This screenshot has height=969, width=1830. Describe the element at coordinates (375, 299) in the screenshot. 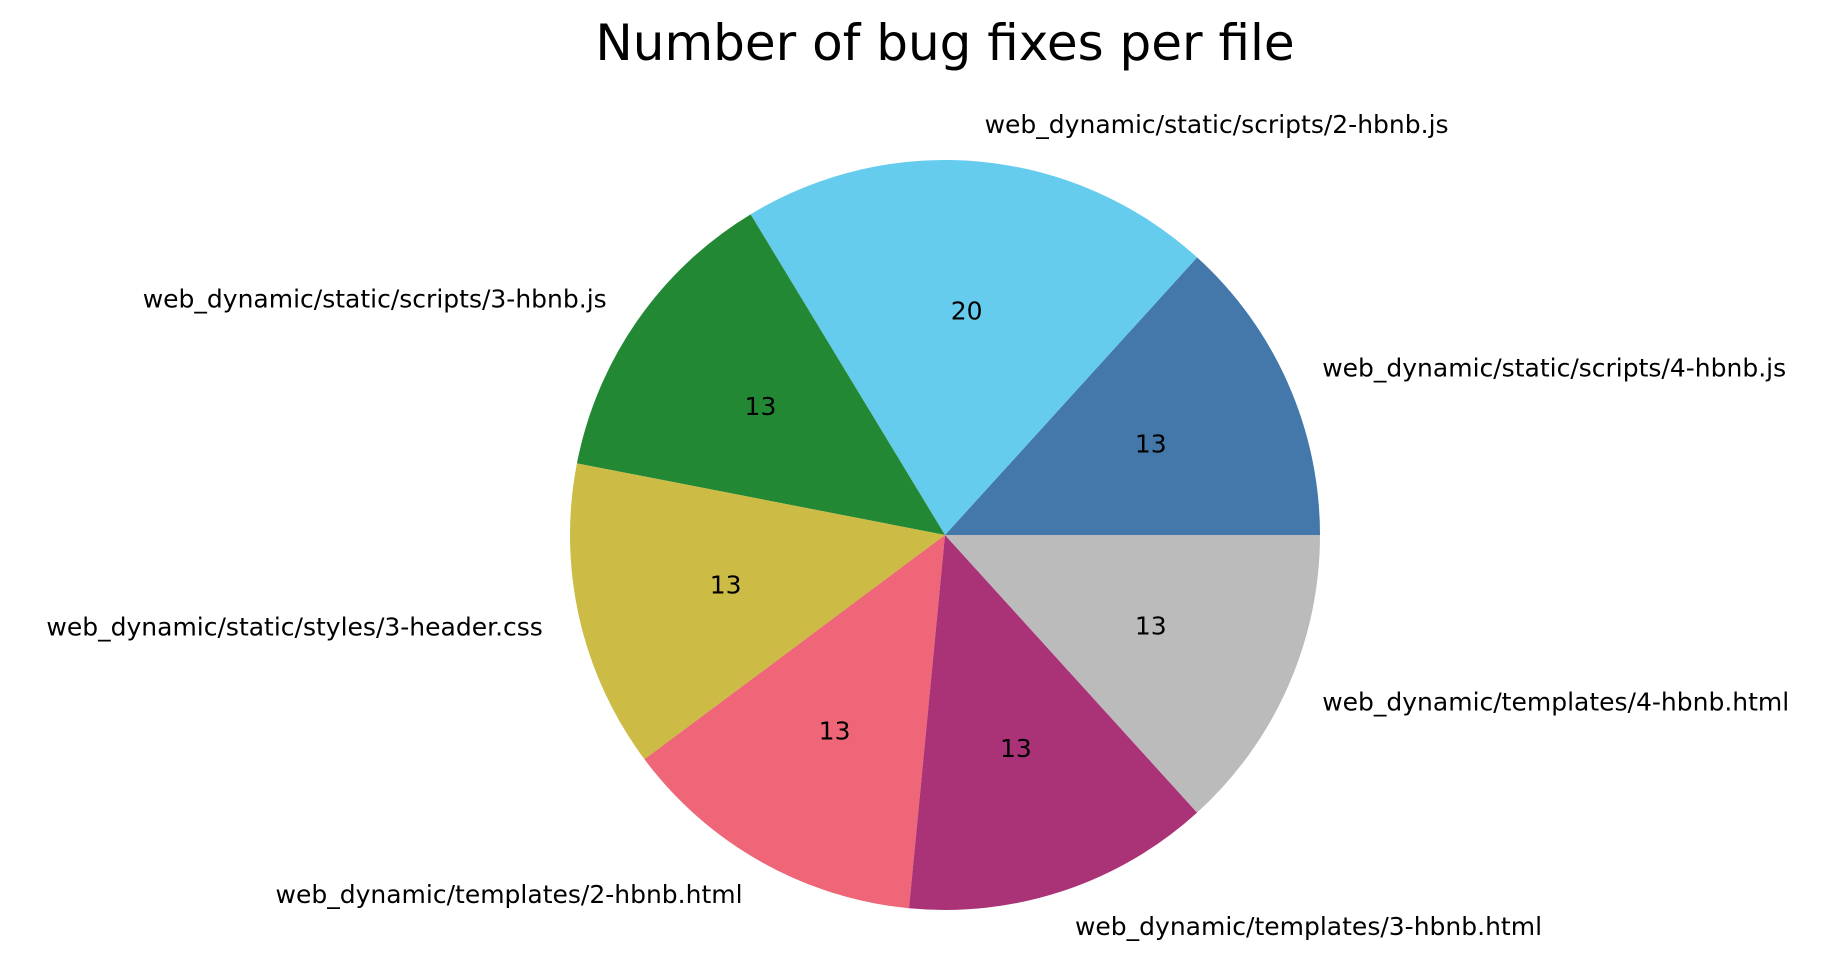

I see `slice-category-label: web_dynamic/static/scripts/3-hbnb.js` at that location.